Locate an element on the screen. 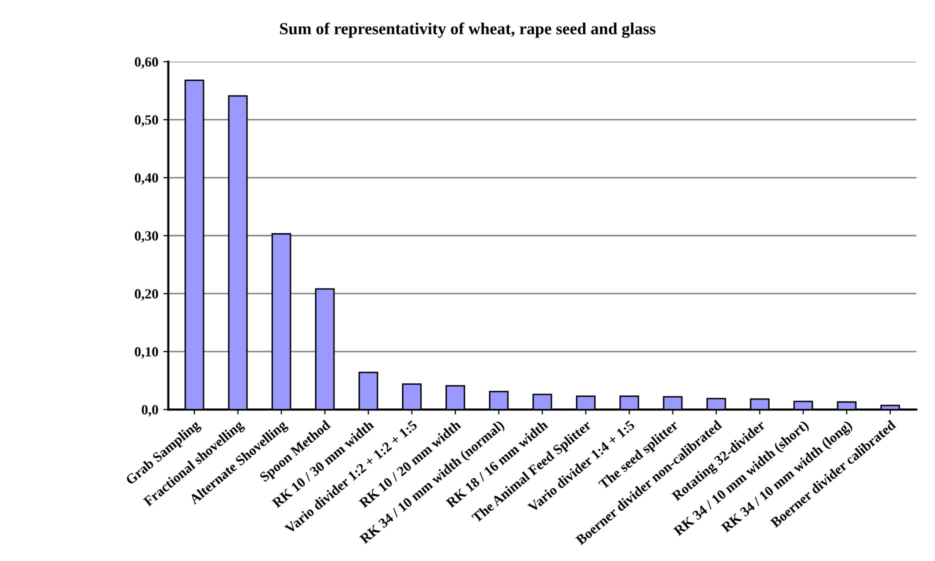 Image resolution: width=935 pixels, height=561 pixels. y-tick-label: 0,30 is located at coordinates (146, 237).